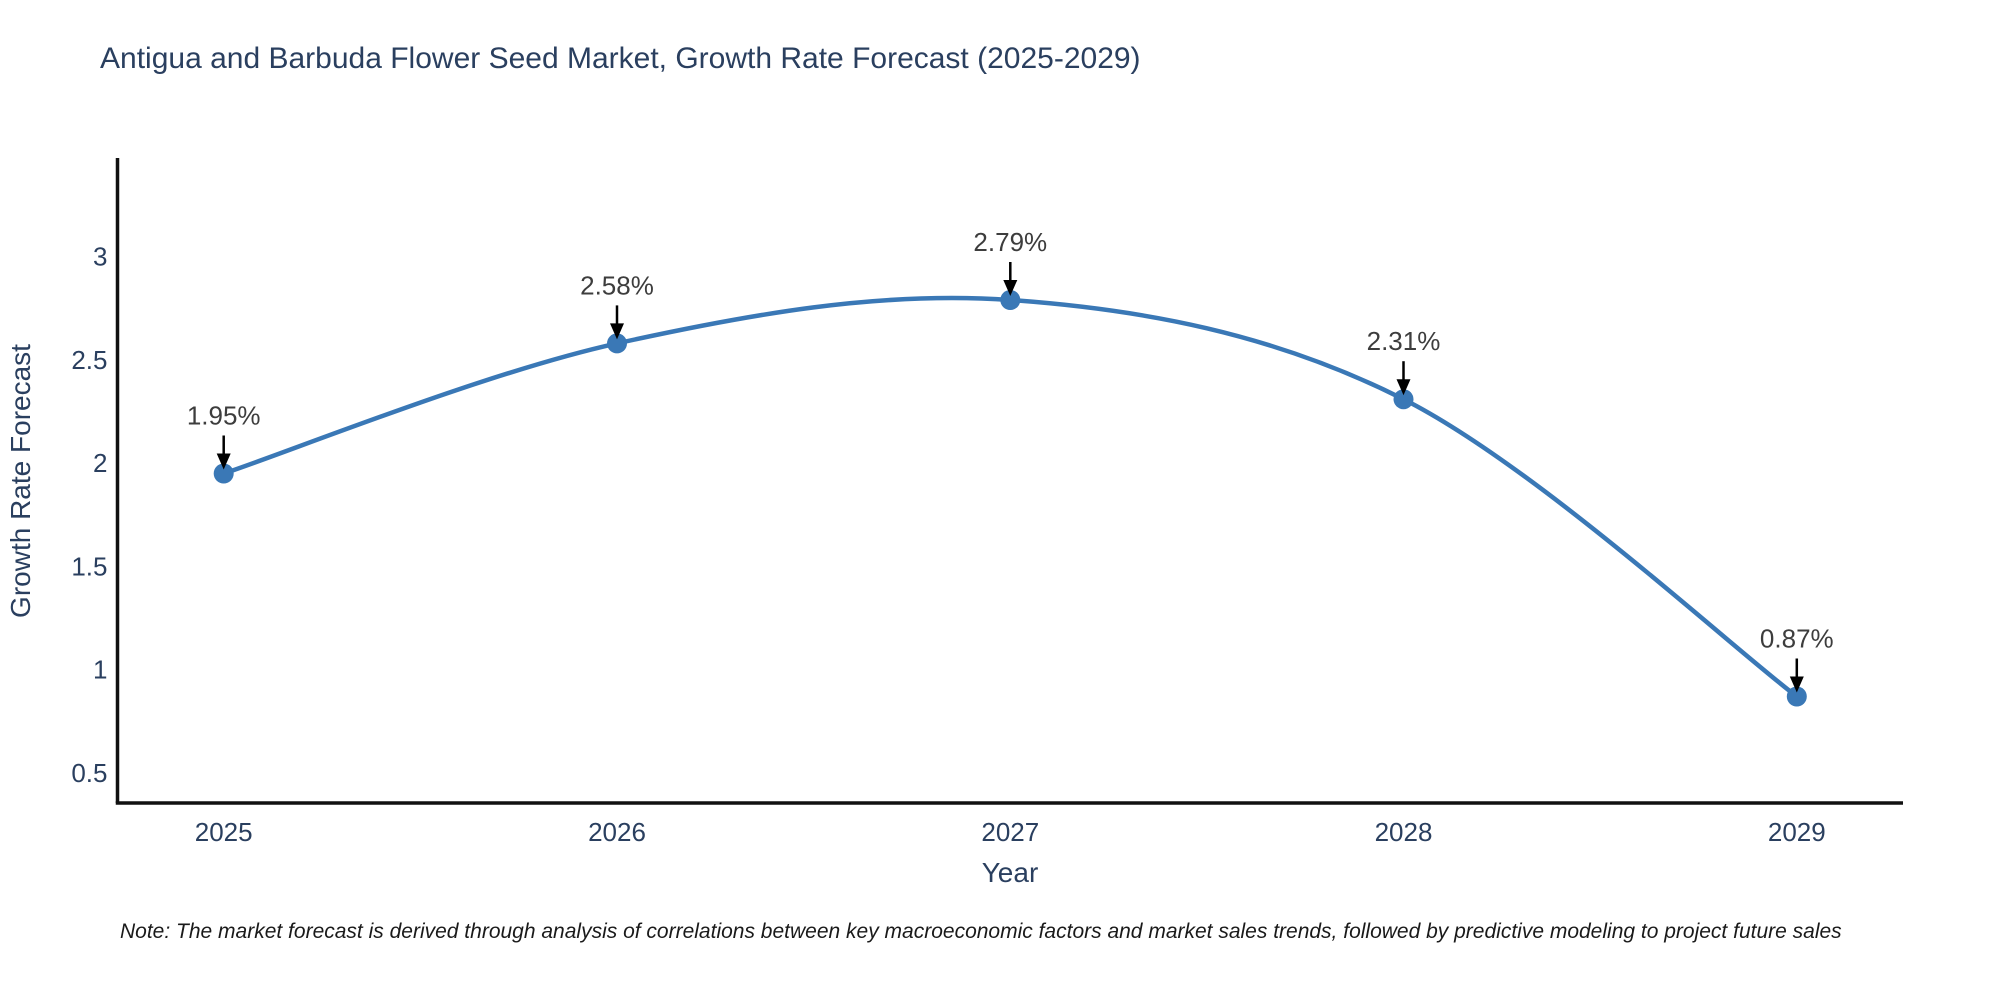 The height and width of the screenshot is (1000, 2000). What do you see at coordinates (617, 285) in the screenshot?
I see `point-annotation-label: 2.58%` at bounding box center [617, 285].